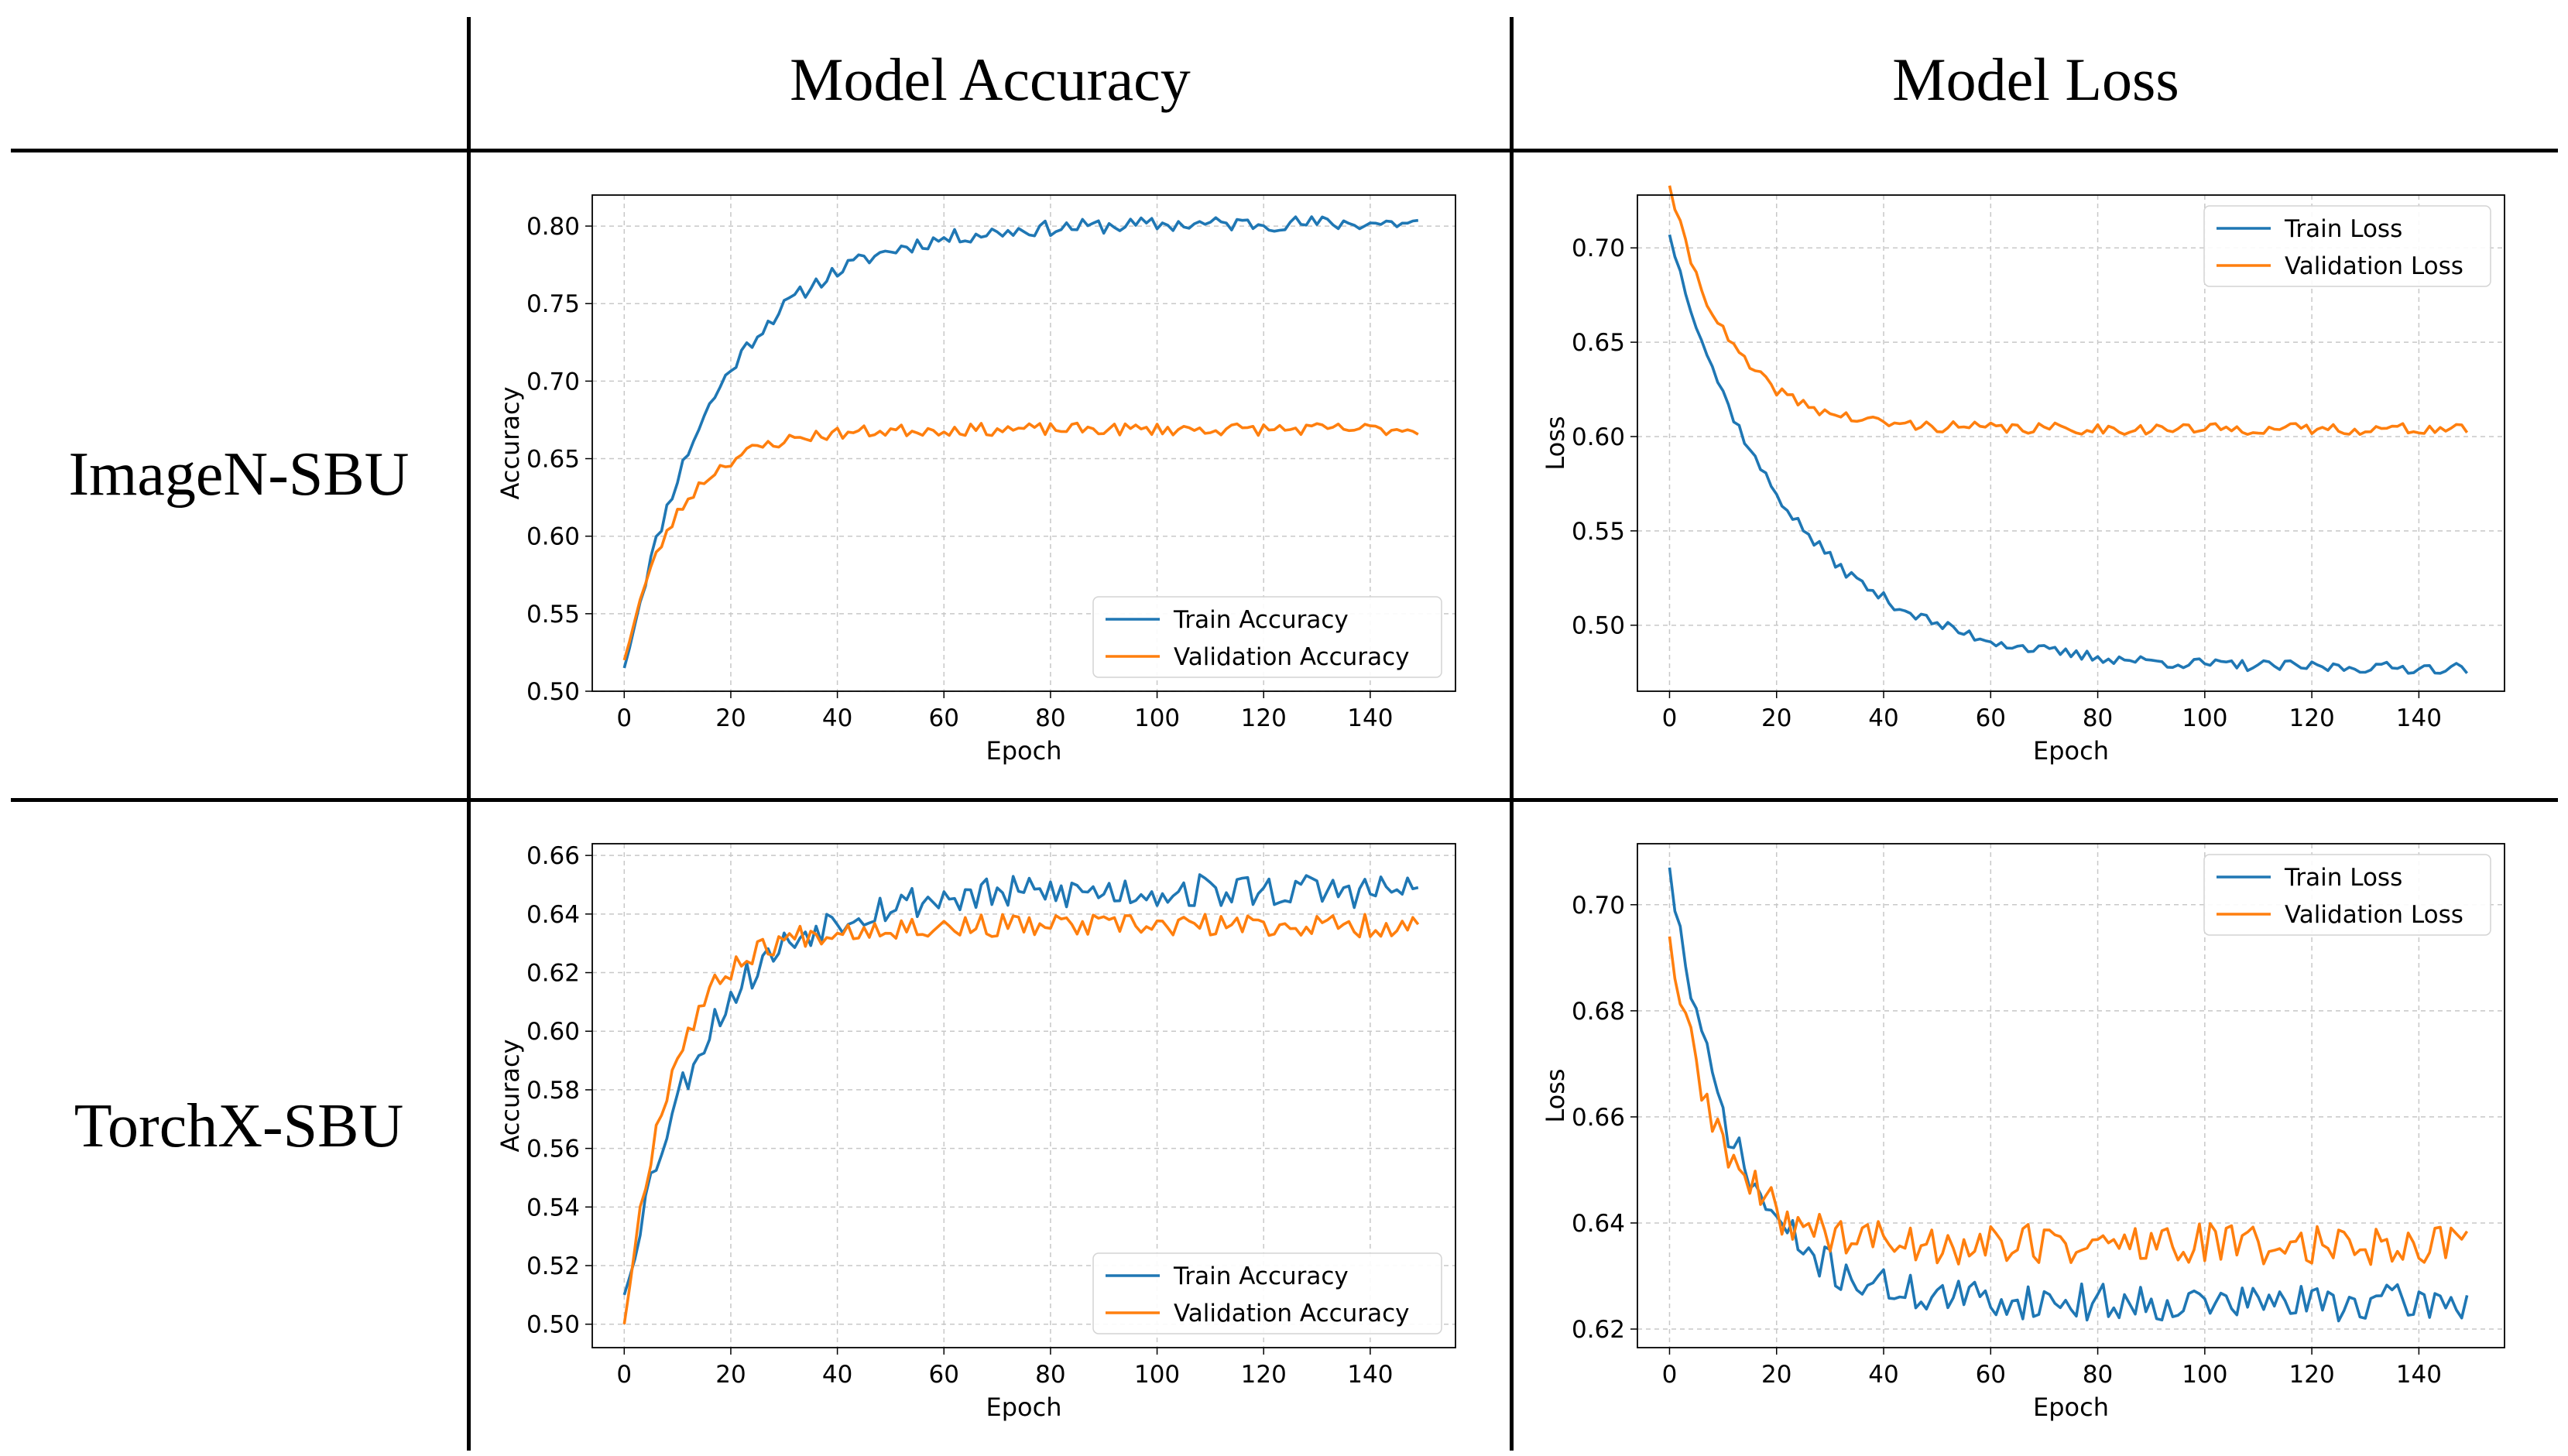  Describe the element at coordinates (553, 1150) in the screenshot. I see `y-tick-label: 0.56` at that location.